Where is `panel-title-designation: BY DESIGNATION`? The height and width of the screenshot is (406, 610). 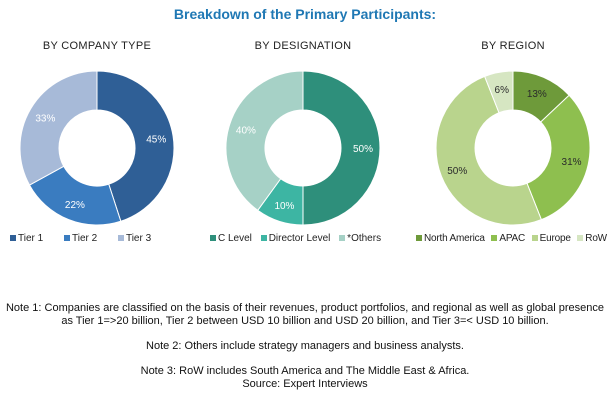 panel-title-designation: BY DESIGNATION is located at coordinates (303, 46).